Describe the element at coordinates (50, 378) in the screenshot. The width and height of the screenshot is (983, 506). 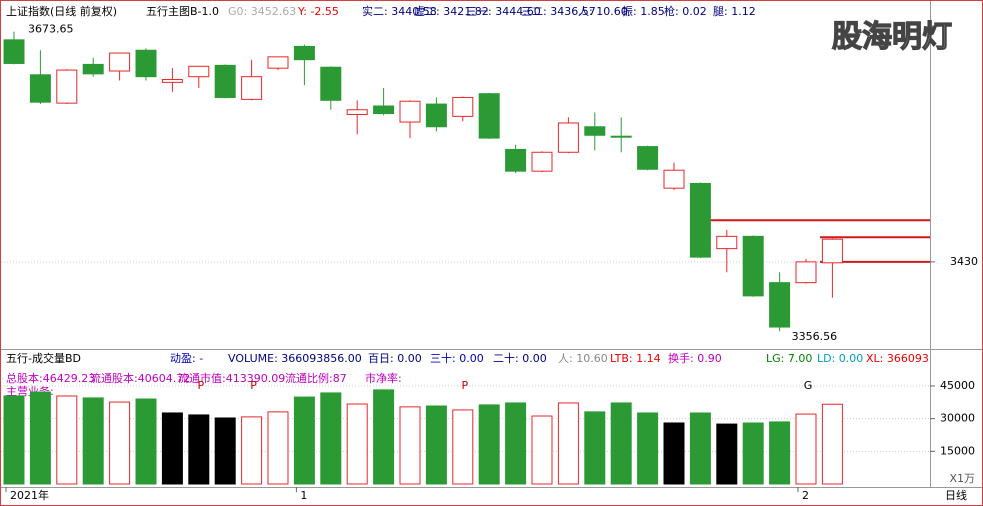
I see `info-text: 总股本:46429.23` at that location.